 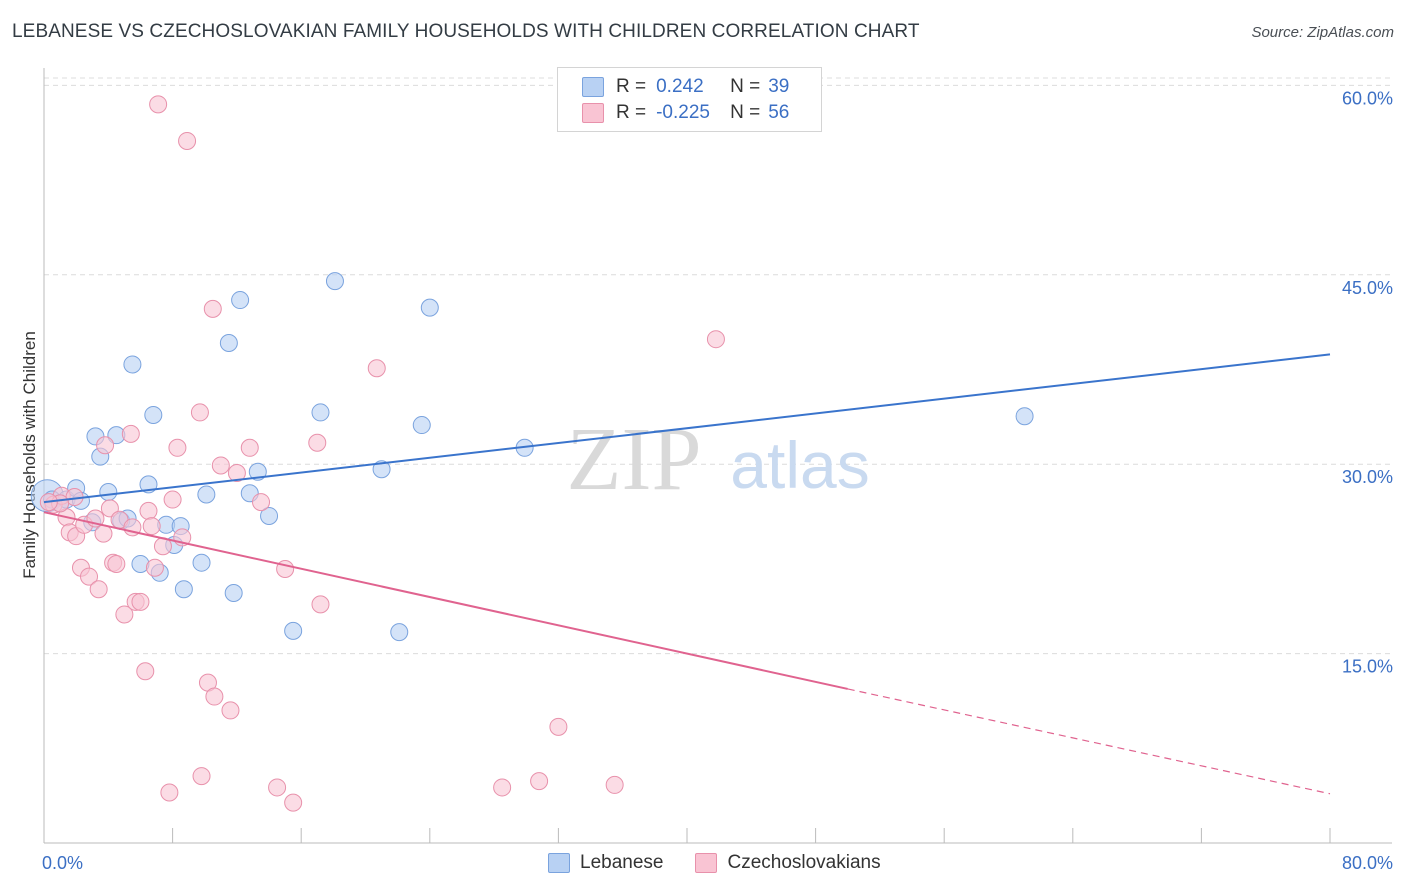 I want to click on series-legend-lebanese: Lebanese, so click(x=605, y=863).